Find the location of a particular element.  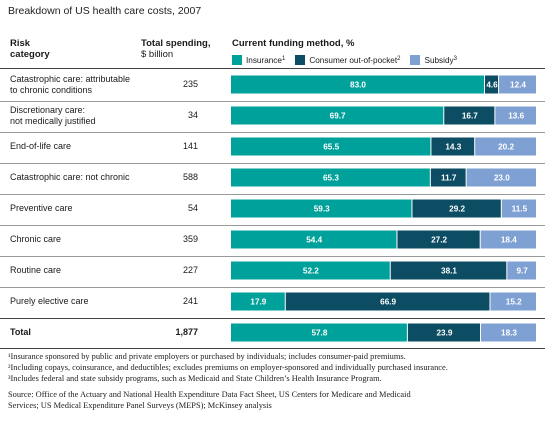

row-total-spending: 359 is located at coordinates (190, 238).